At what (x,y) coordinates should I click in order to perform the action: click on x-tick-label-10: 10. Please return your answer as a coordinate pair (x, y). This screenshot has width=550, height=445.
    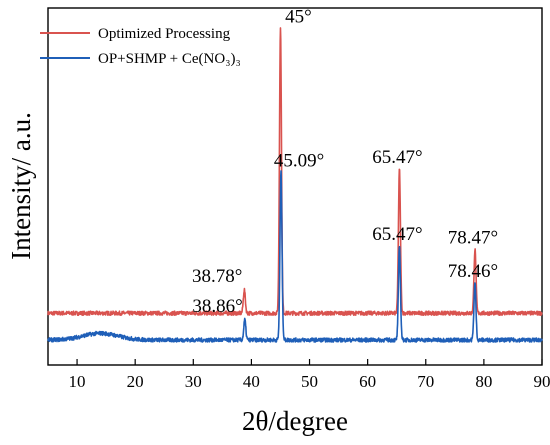
    Looking at the image, I should click on (77, 381).